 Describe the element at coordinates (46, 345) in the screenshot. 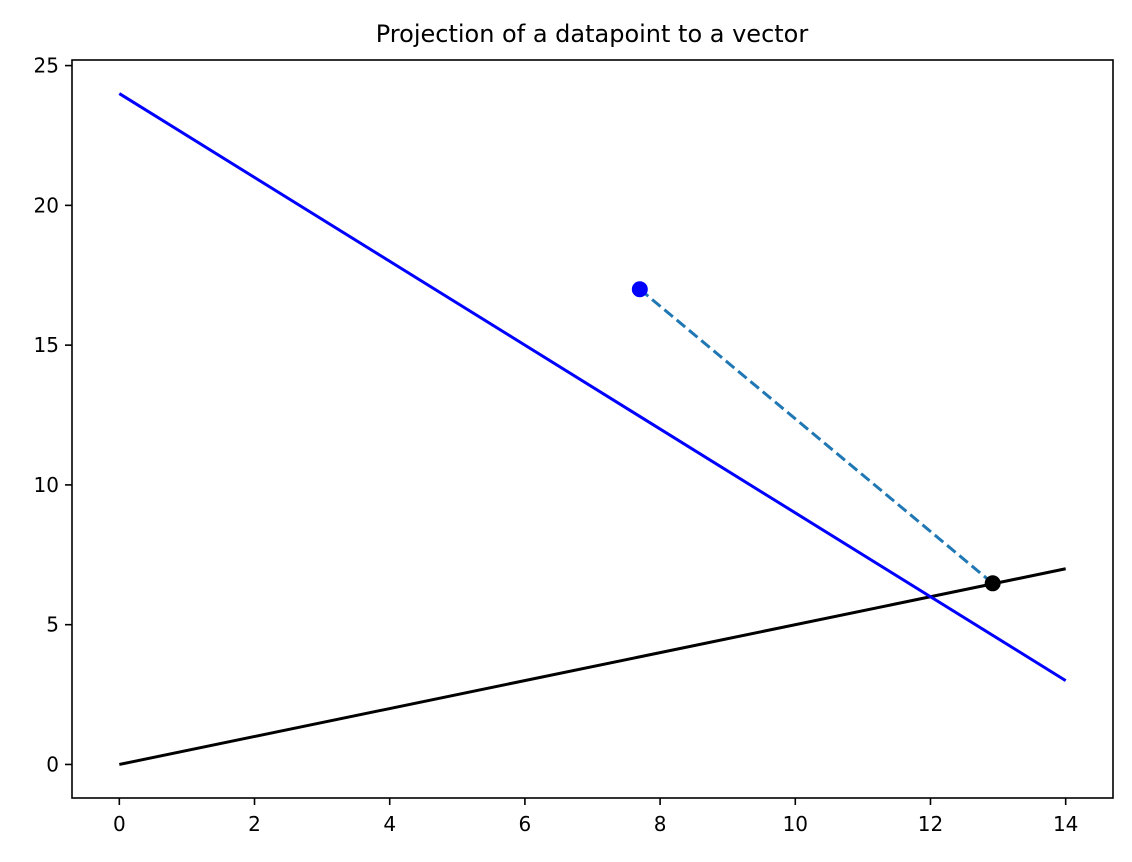

I see `y-tick-label: 15` at that location.